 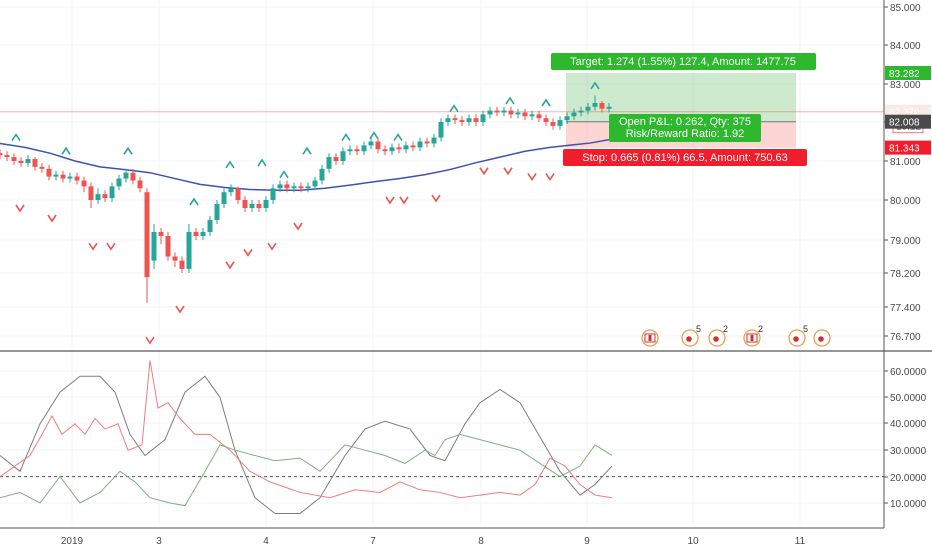 I want to click on flag-icon-leaf, so click(x=650, y=338).